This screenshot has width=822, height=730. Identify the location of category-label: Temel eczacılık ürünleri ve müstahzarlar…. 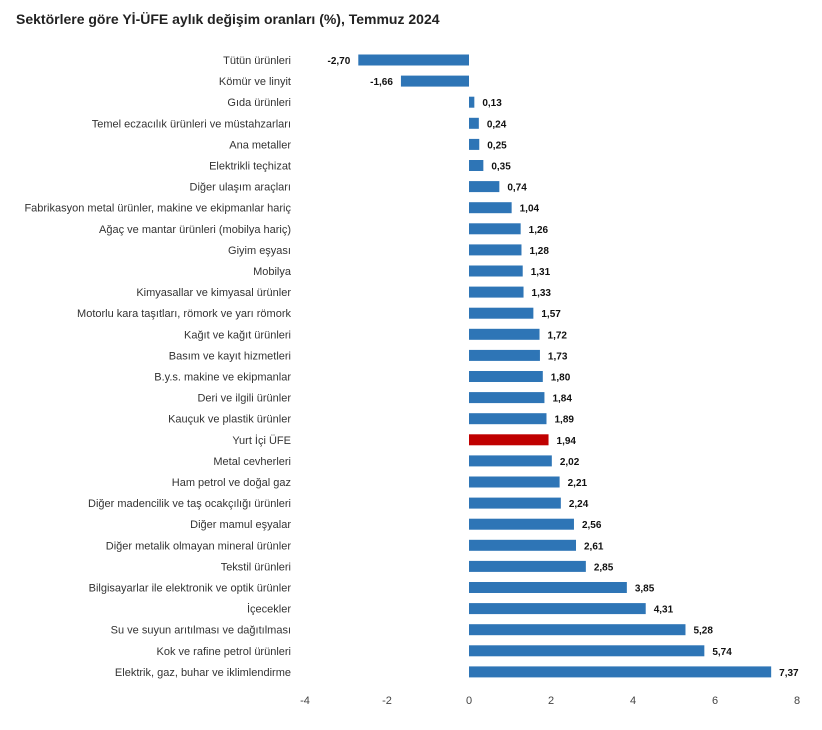
(191, 124).